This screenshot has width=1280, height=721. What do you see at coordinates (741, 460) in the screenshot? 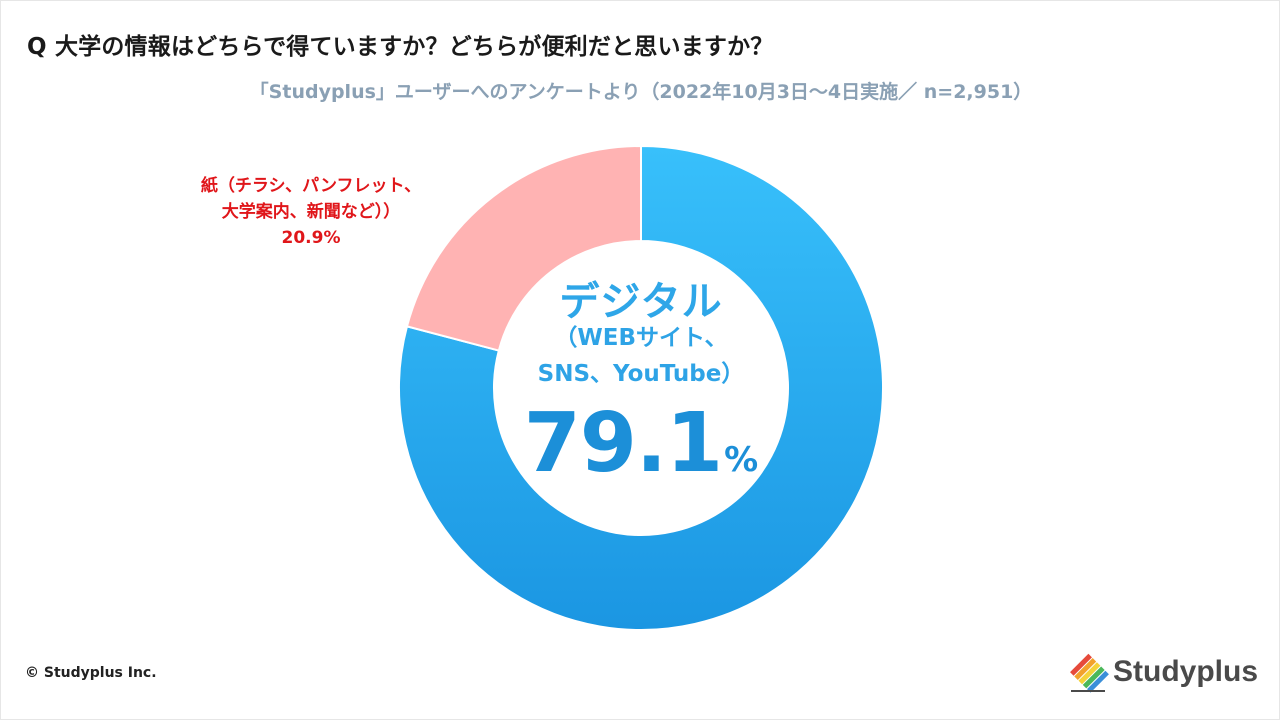
I see `digital-value-unit: %` at bounding box center [741, 460].